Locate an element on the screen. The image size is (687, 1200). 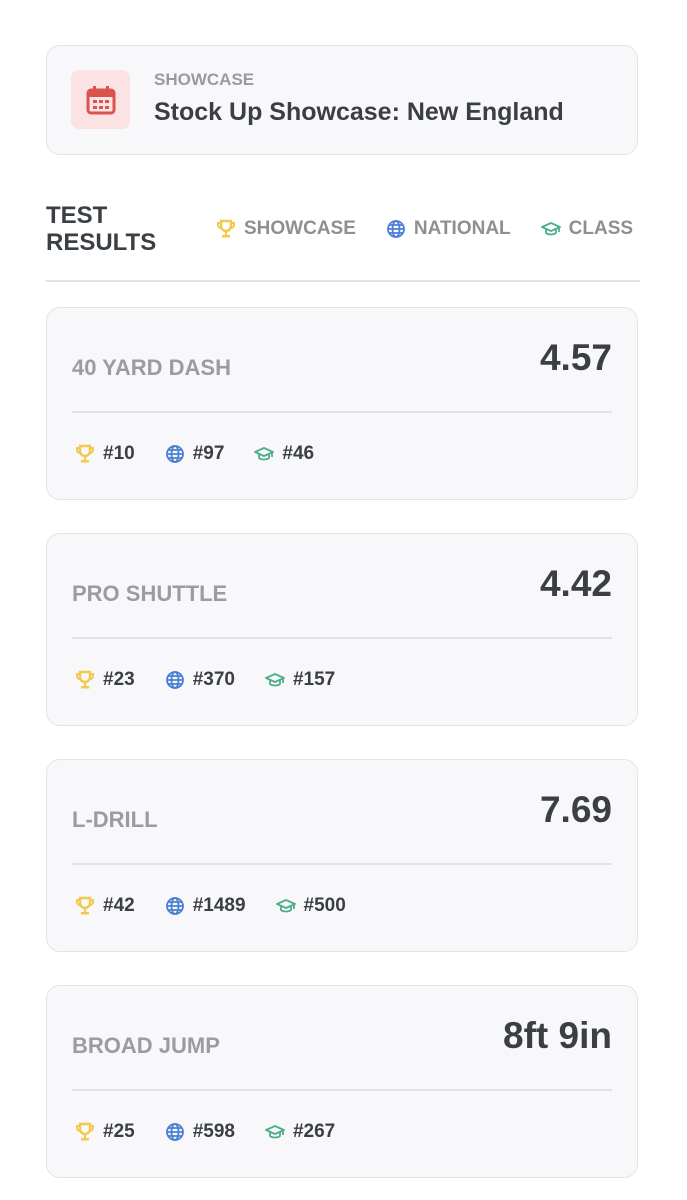
rank: #1489 is located at coordinates (205, 906).